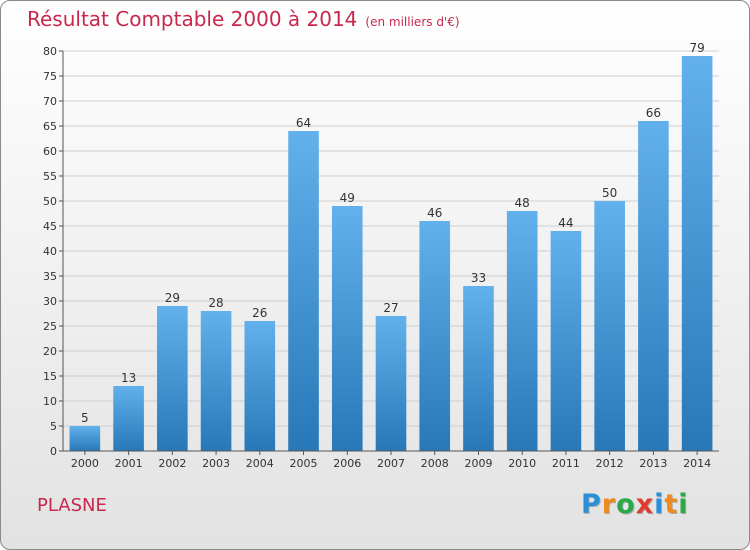 This screenshot has width=750, height=550. Describe the element at coordinates (50, 201) in the screenshot. I see `y-tick-label: 50` at that location.